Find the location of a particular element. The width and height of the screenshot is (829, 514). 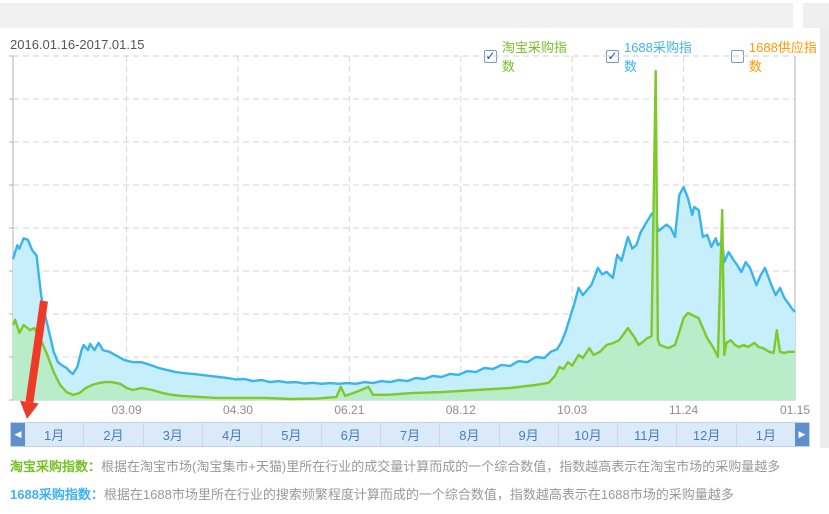

page-header-strip is located at coordinates (396, 15).